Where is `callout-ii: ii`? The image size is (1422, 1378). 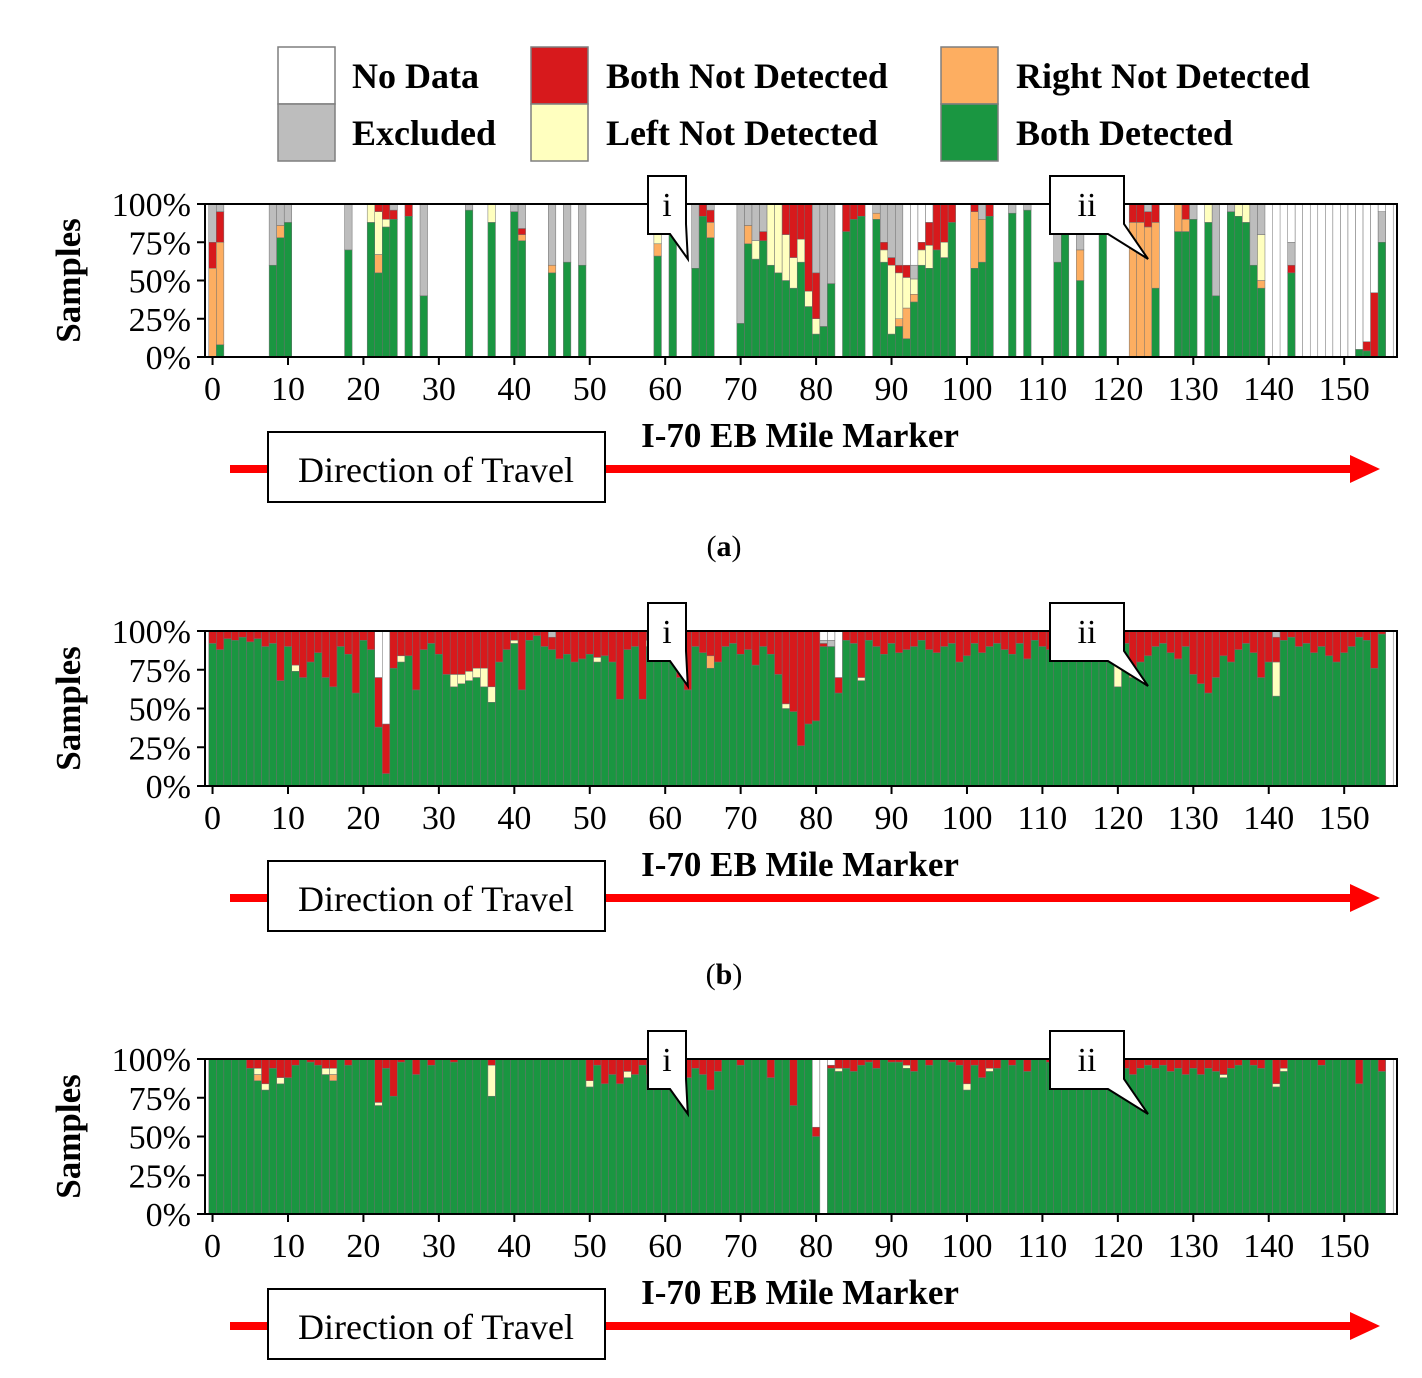
callout-ii: ii is located at coordinates (1099, 1072).